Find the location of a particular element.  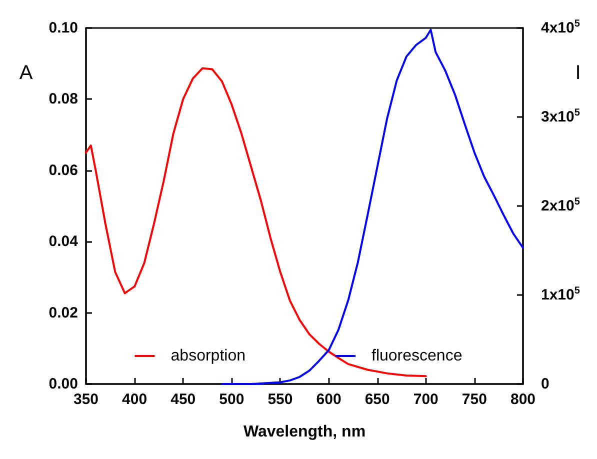

legend-label: absorption is located at coordinates (208, 356).